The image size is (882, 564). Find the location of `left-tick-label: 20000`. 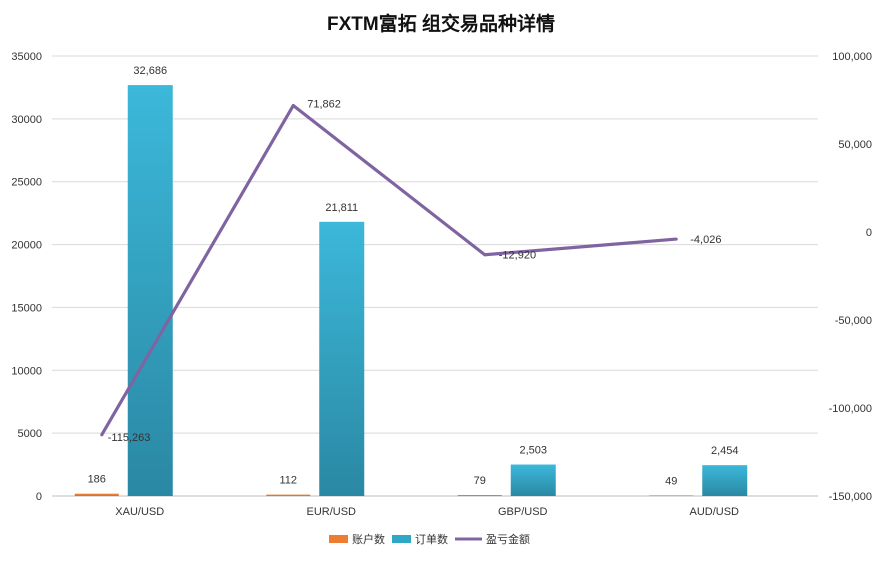

left-tick-label: 20000 is located at coordinates (26, 246).